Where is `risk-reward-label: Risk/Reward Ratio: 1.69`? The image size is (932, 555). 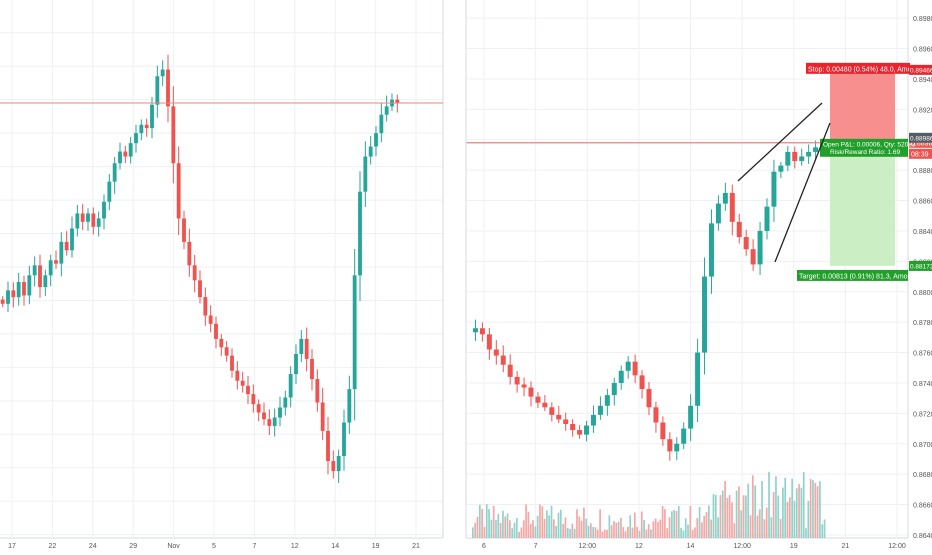
risk-reward-label: Risk/Reward Ratio: 1.69 is located at coordinates (865, 152).